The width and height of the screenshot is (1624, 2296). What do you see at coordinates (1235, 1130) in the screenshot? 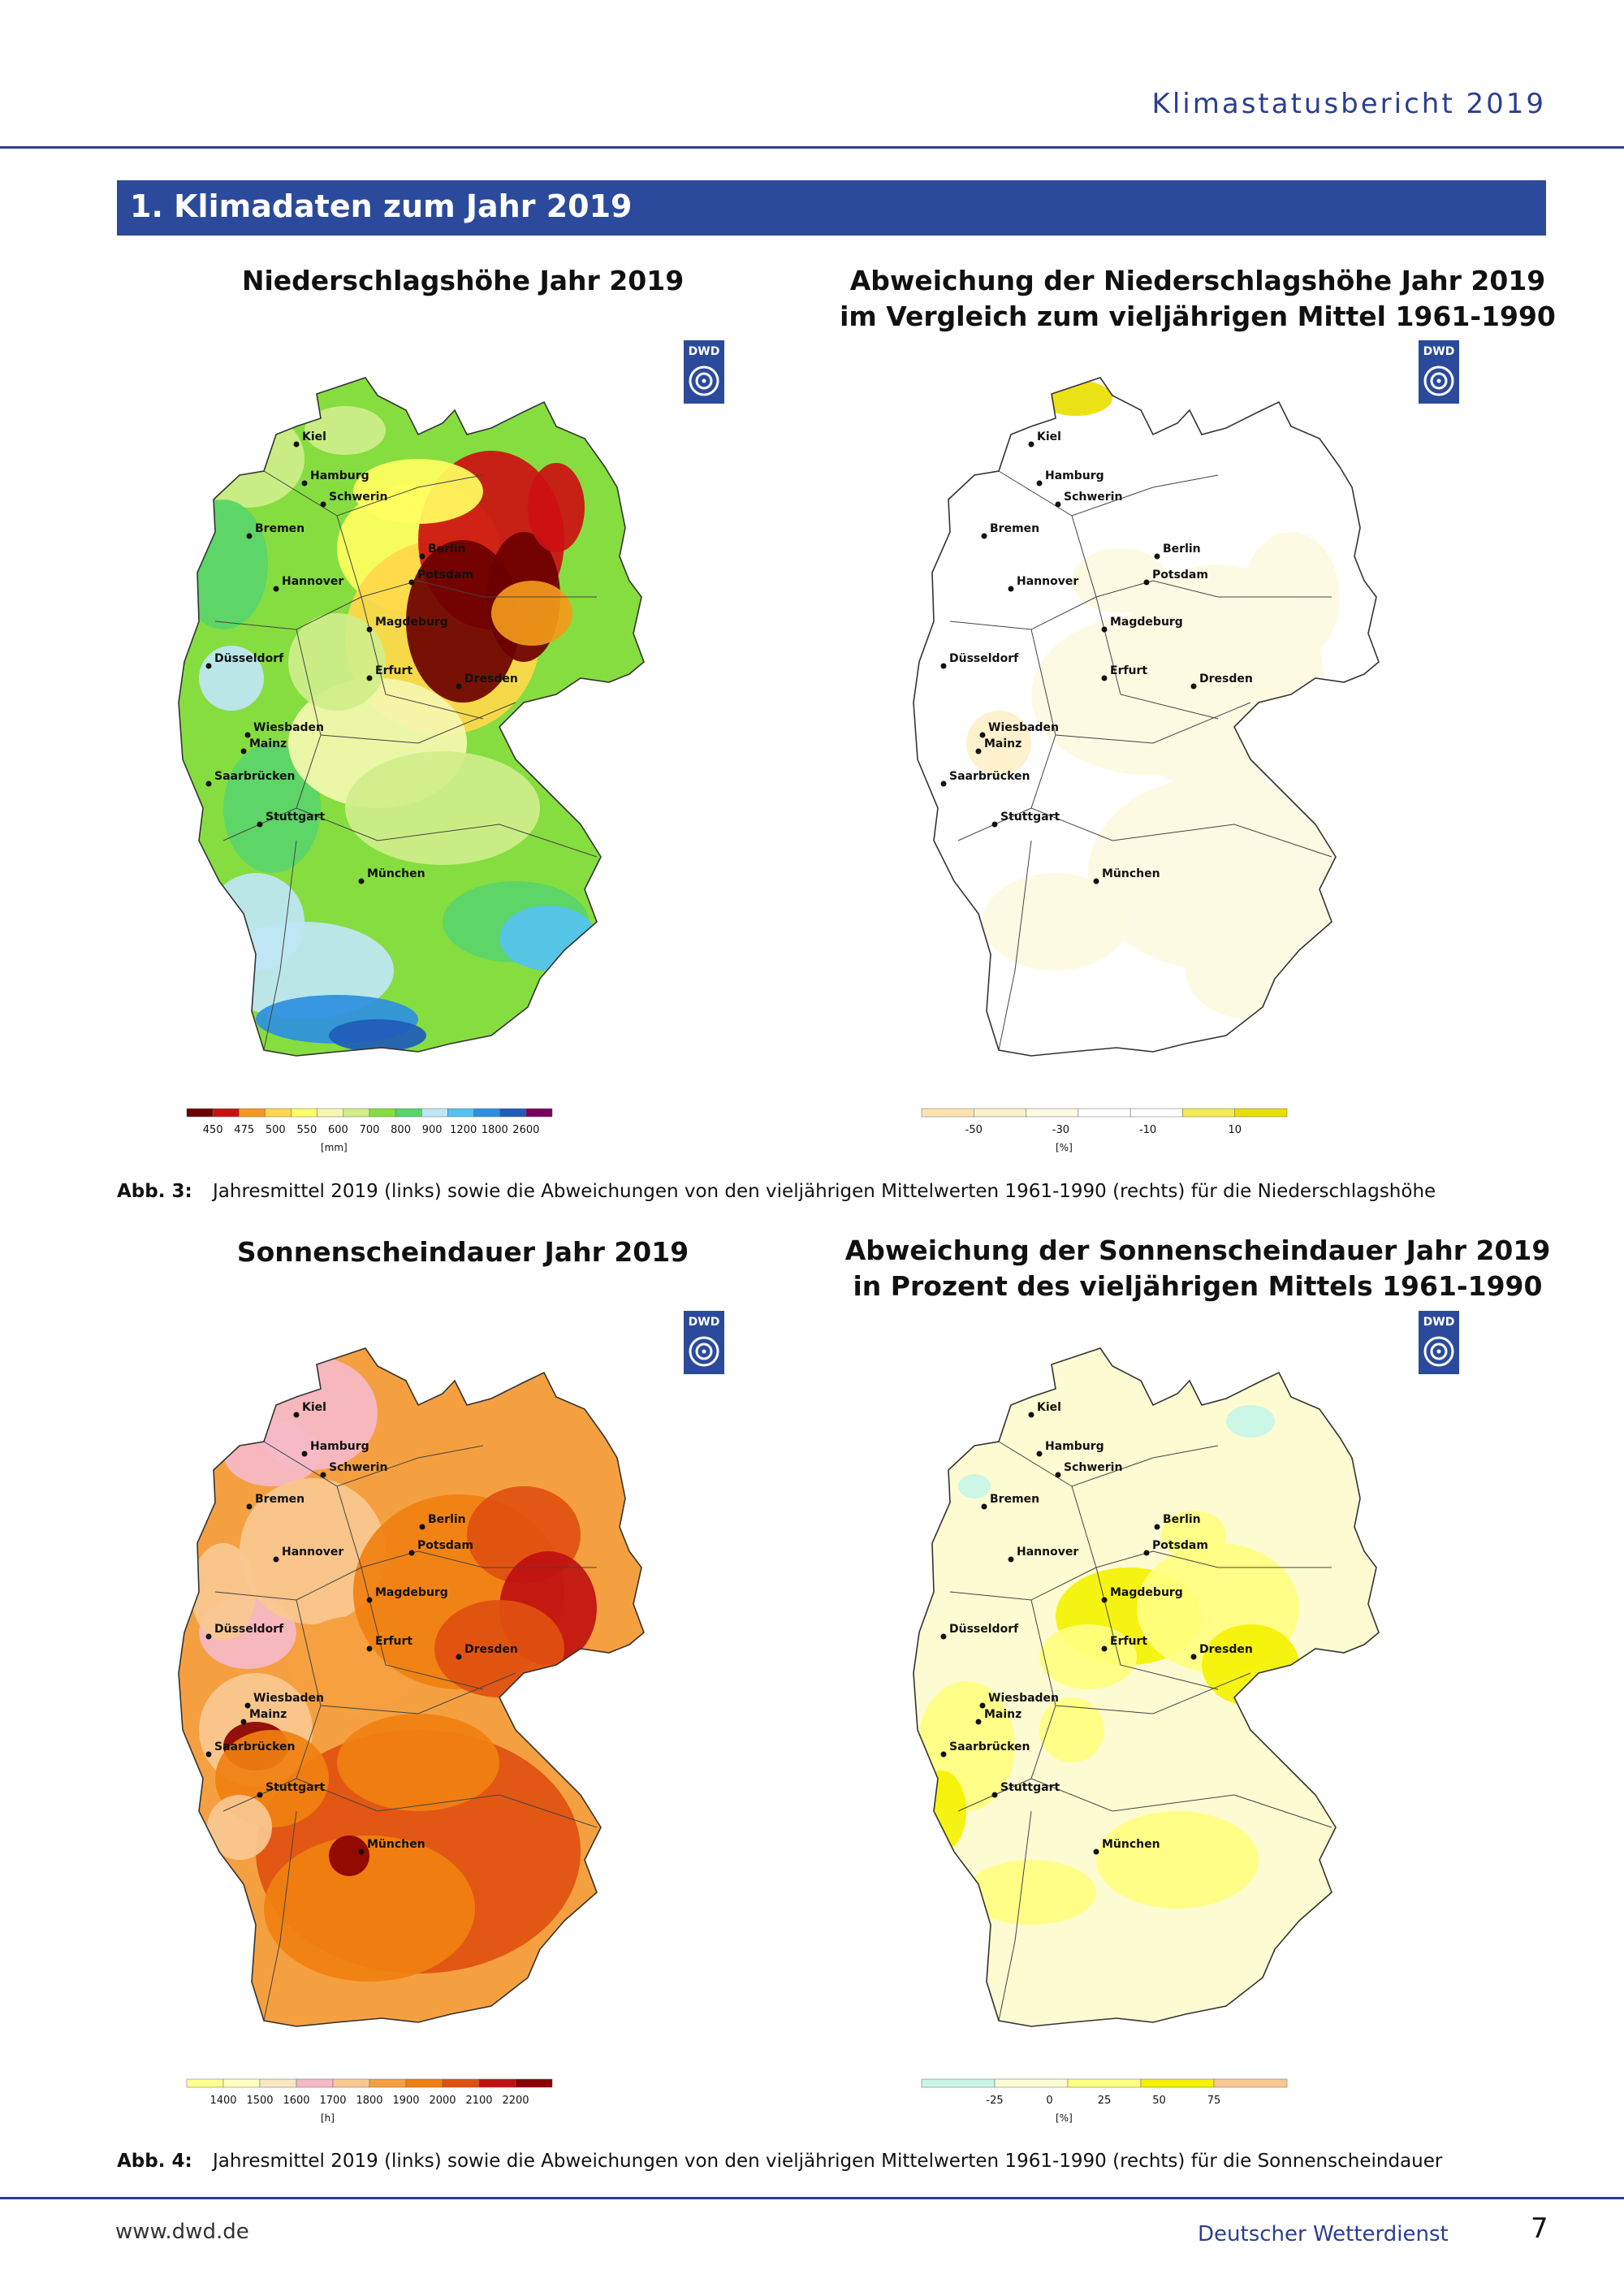
I see `legend-tick: 10` at bounding box center [1235, 1130].